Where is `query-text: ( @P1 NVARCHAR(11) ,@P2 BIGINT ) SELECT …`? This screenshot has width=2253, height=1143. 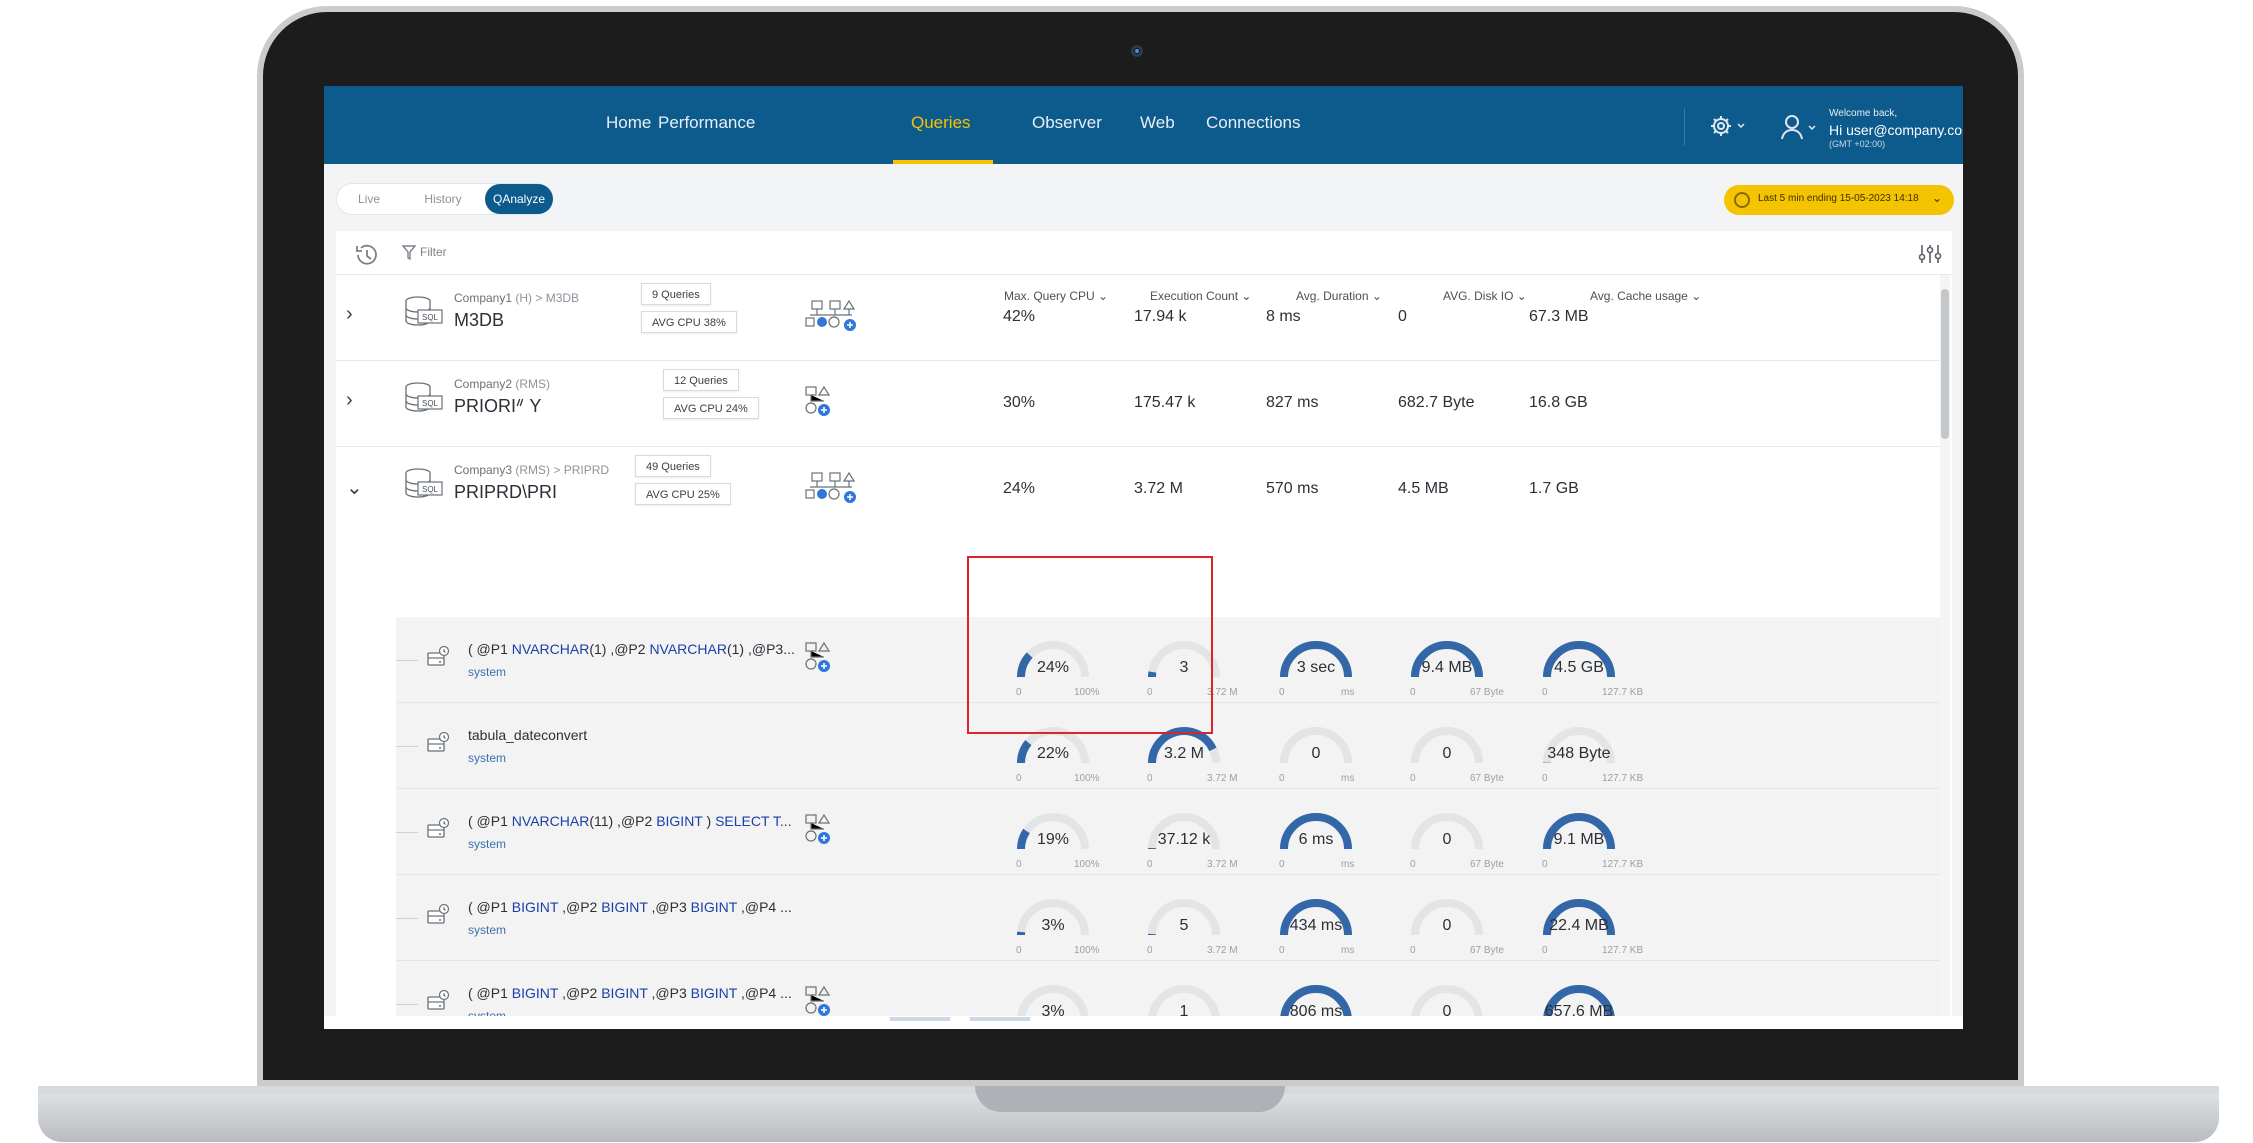
query-text: ( @P1 NVARCHAR(11) ,@P2 BIGINT ) SELECT … is located at coordinates (630, 821).